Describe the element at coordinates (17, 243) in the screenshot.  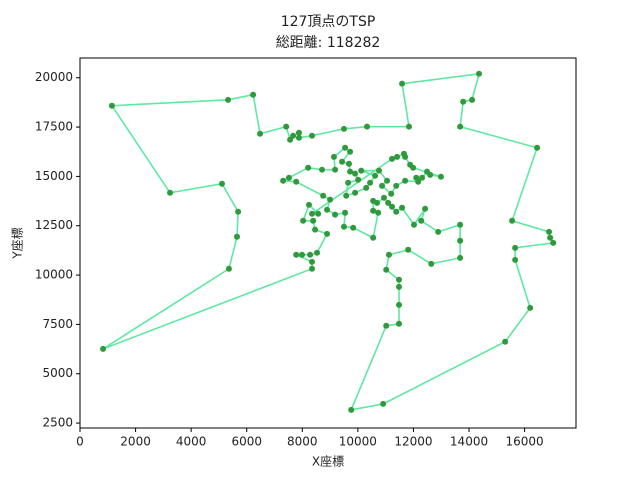
I see `y-axis-label: Y座標` at that location.